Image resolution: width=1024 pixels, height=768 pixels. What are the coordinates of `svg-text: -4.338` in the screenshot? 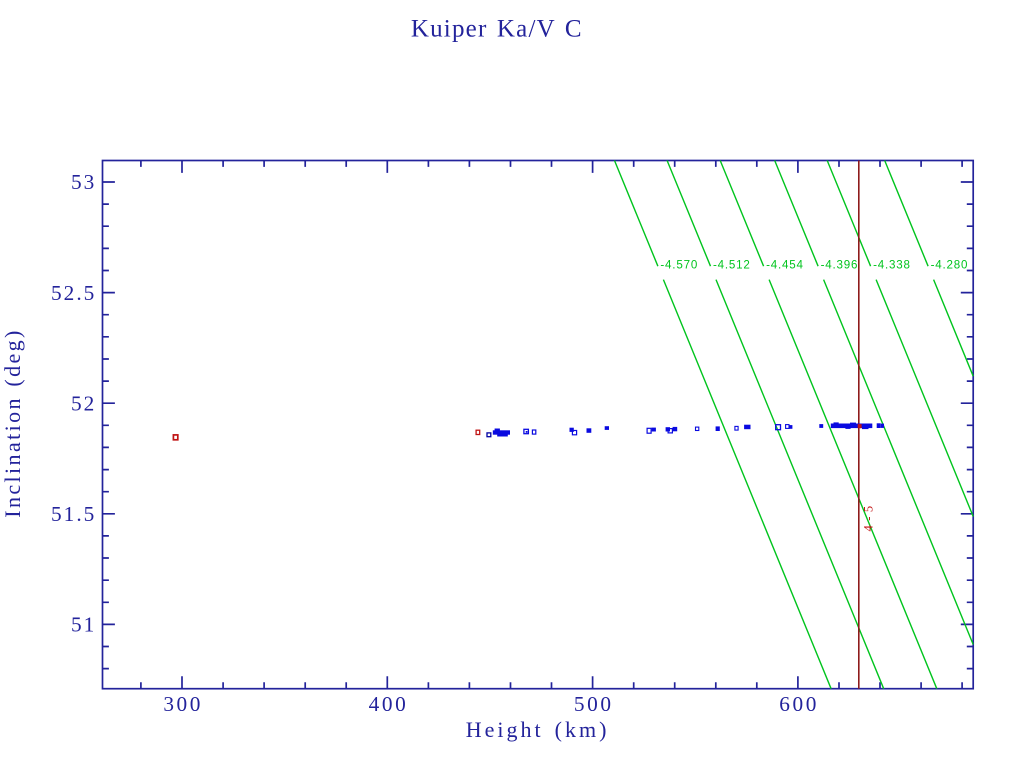 It's located at (892, 265).